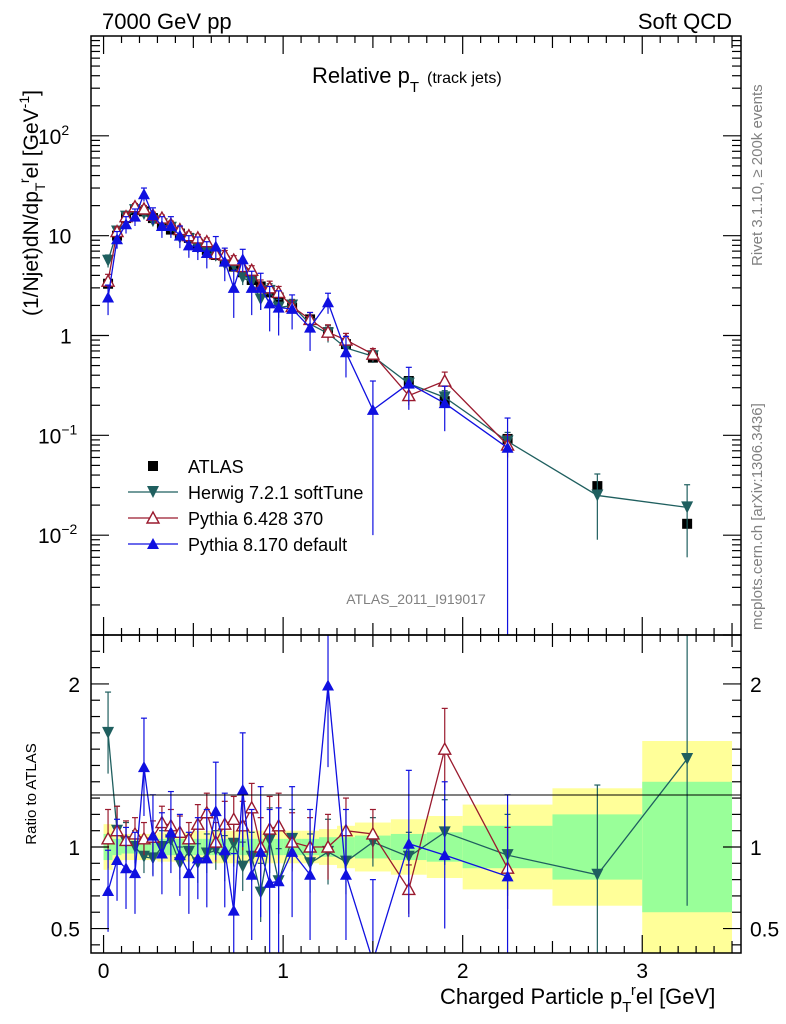 Image resolution: width=786 pixels, height=1024 pixels. Describe the element at coordinates (65, 130) in the screenshot. I see `main-y-tick-exp: 2` at that location.